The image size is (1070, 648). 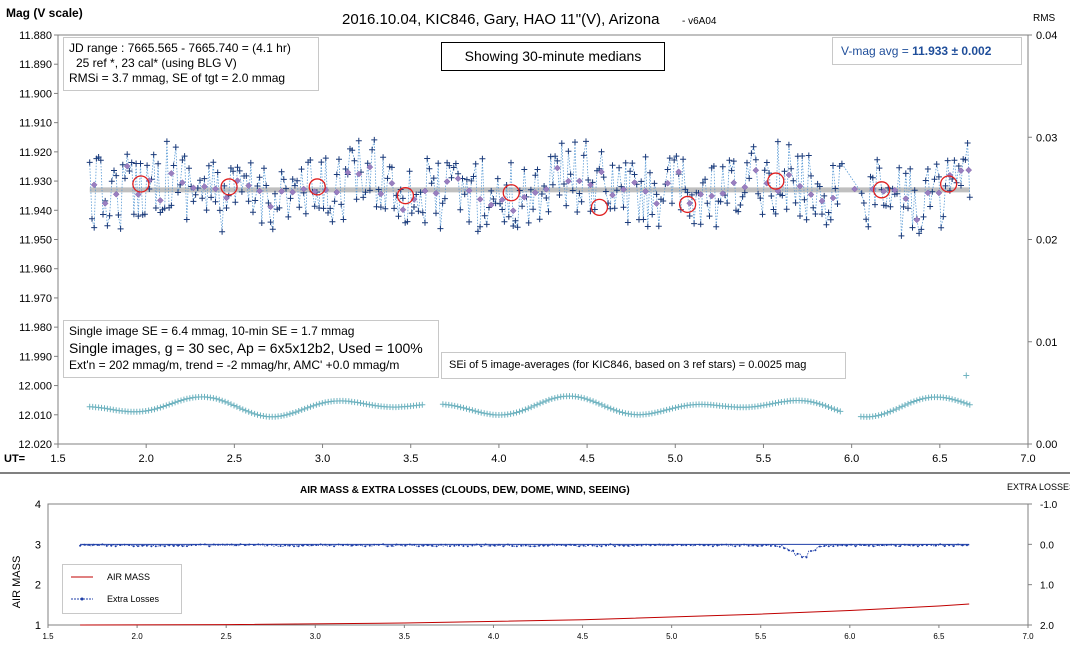 I want to click on vmag-err: ± 0.002, so click(x=971, y=51).